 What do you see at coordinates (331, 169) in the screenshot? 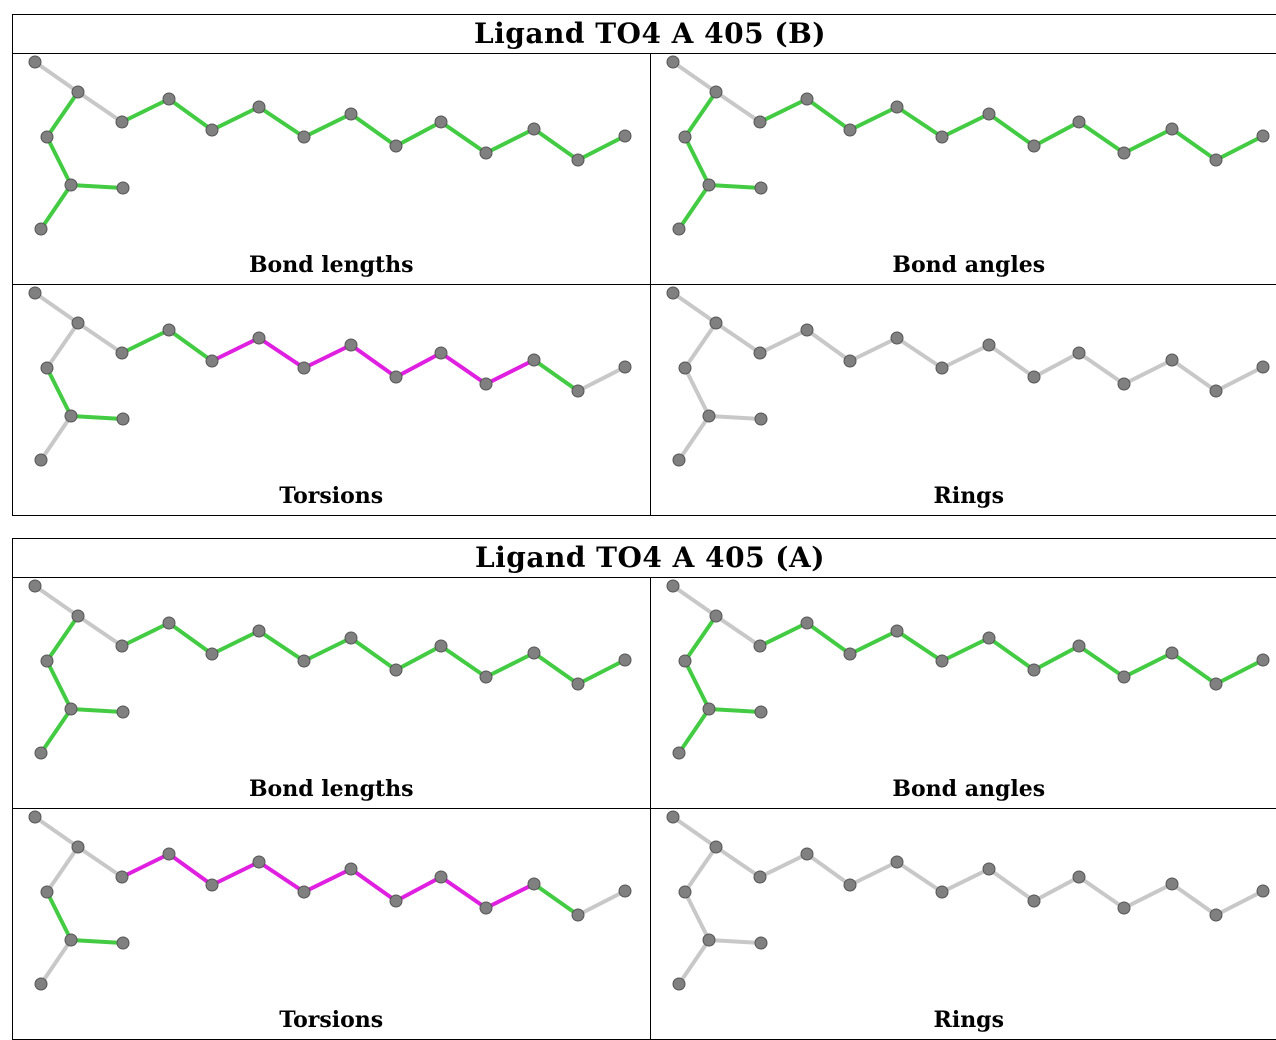
I see `molecule-diagram` at bounding box center [331, 169].